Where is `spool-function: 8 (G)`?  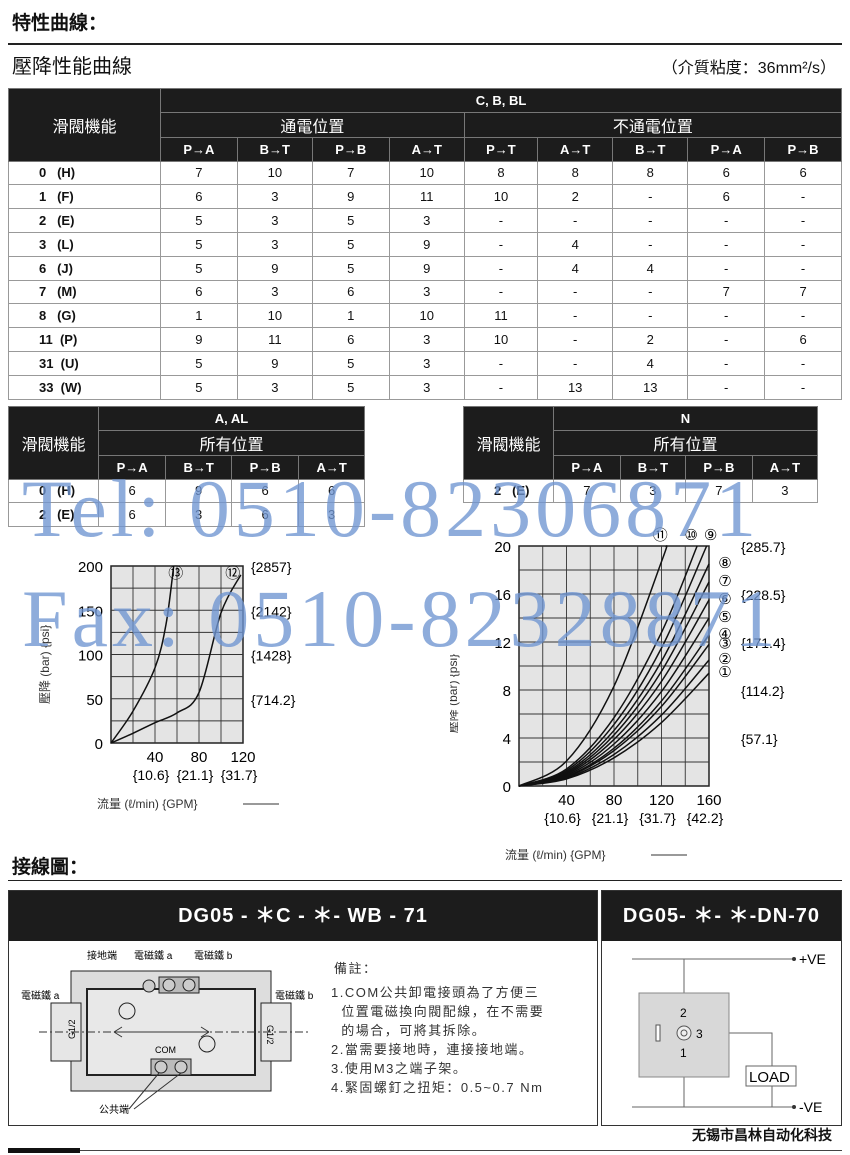 spool-function: 8 (G) is located at coordinates (84, 316).